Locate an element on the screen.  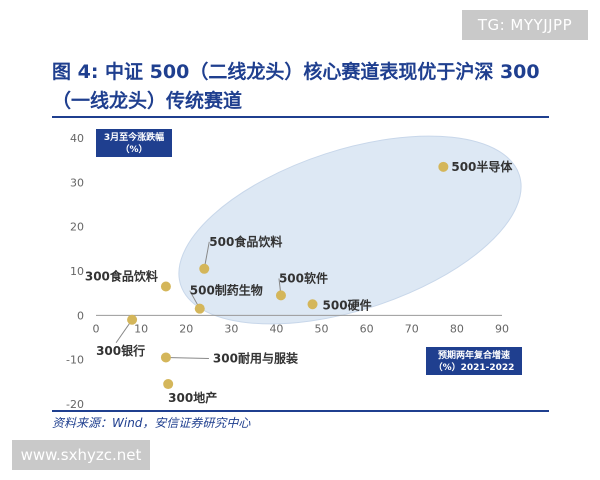
y-tick-label: 20 is located at coordinates (77, 227).